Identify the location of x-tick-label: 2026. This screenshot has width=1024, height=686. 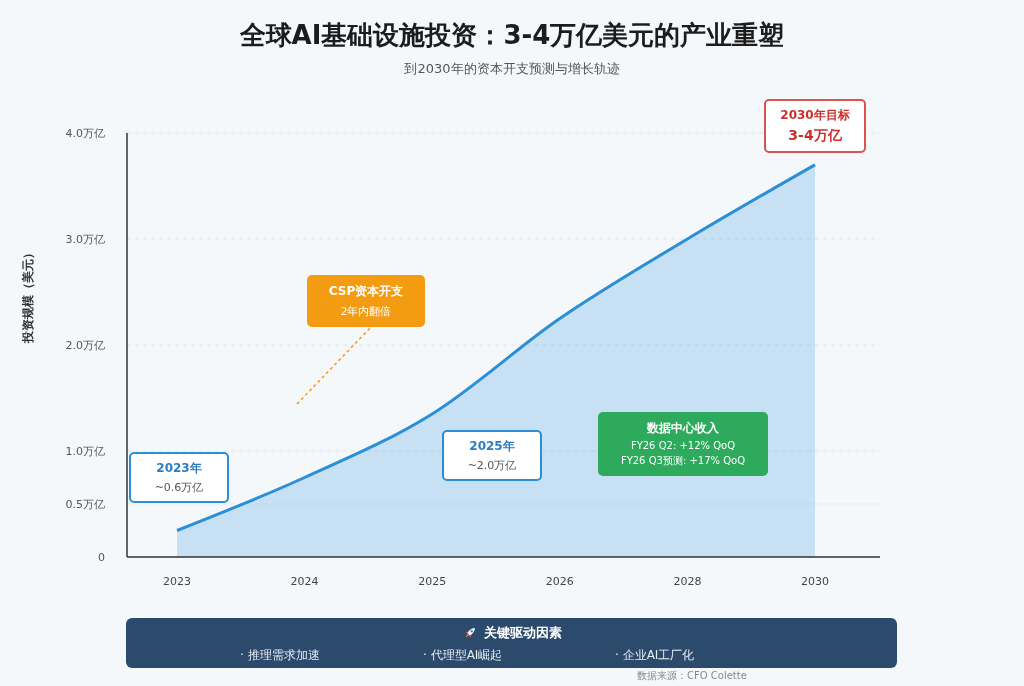
(559, 581).